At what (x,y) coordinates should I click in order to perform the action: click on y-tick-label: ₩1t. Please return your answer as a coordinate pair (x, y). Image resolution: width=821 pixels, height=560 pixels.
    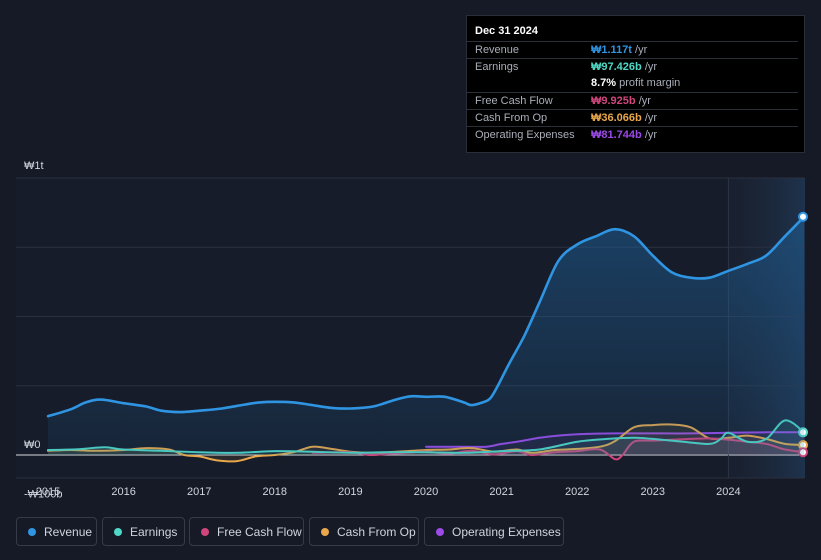
    Looking at the image, I should click on (34, 166).